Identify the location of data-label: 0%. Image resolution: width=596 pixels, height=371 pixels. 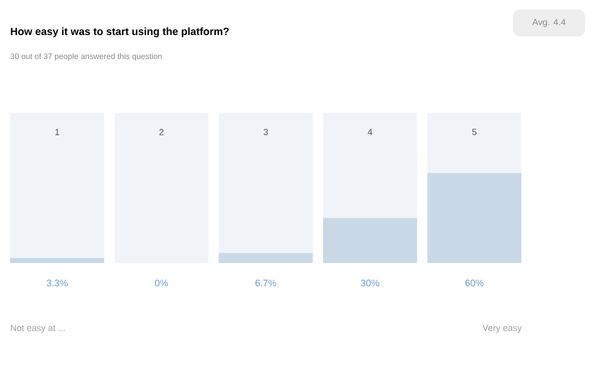
(161, 283).